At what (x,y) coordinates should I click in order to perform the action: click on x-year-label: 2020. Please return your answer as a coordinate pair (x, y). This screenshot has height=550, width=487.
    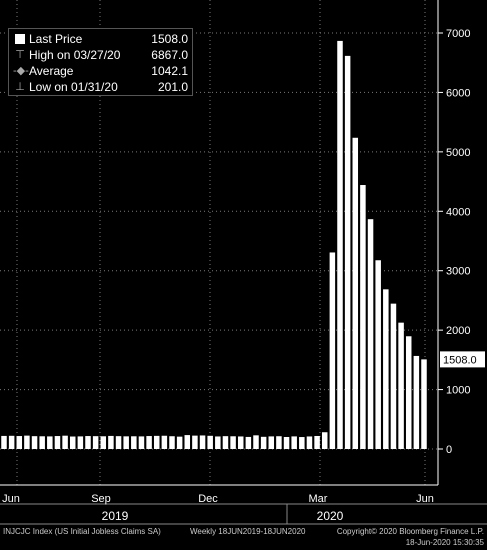
    Looking at the image, I should click on (330, 516).